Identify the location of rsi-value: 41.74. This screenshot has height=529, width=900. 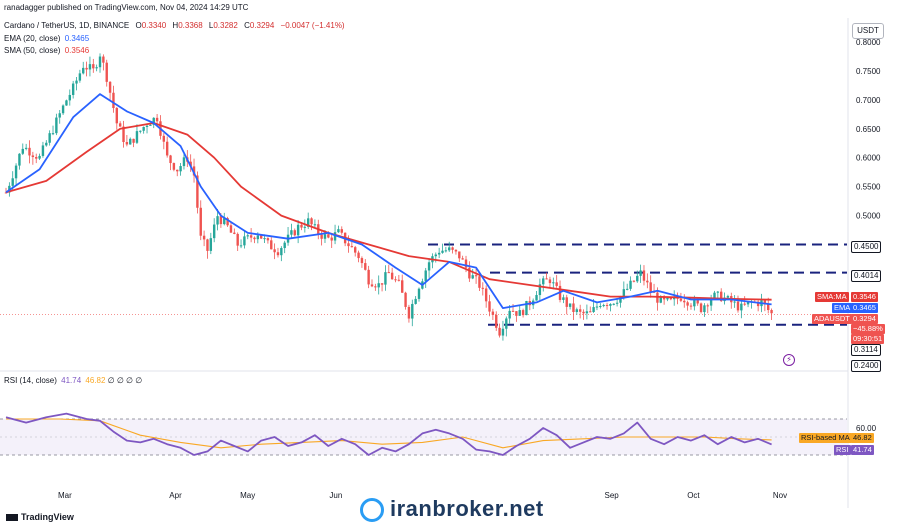
(71, 380).